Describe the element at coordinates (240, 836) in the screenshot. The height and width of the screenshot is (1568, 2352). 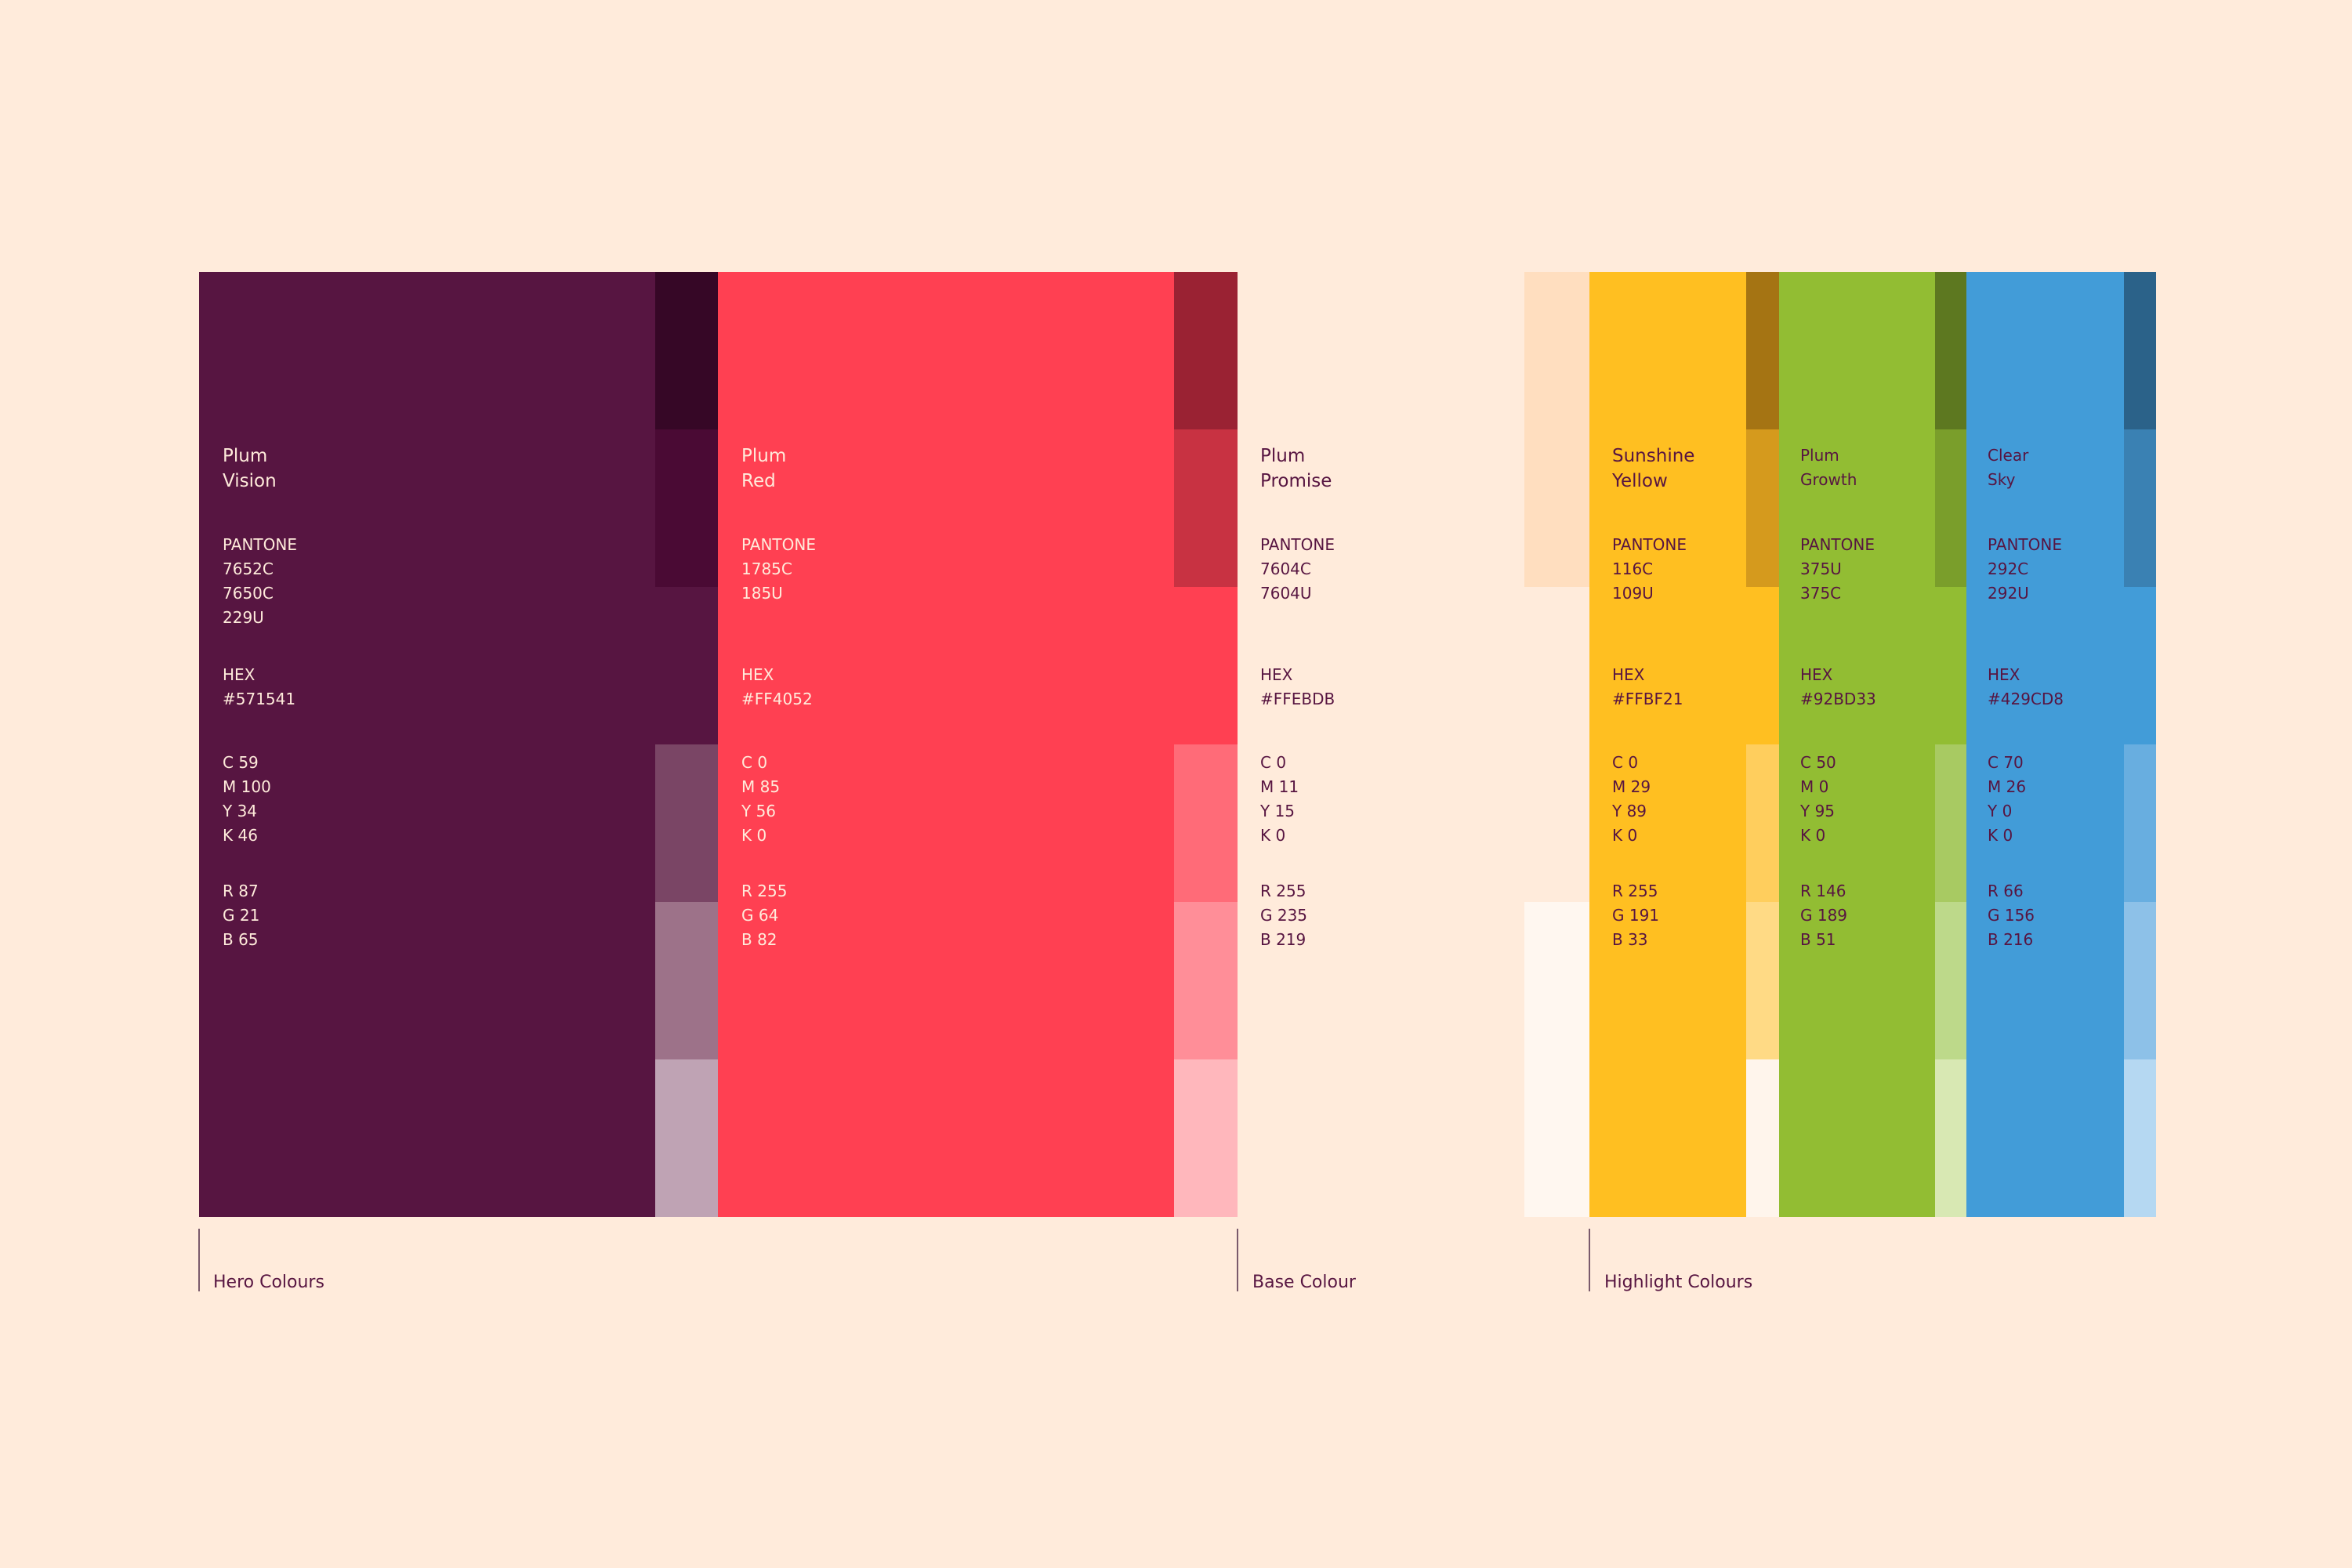
I see `cmyk-value: K 46` at that location.